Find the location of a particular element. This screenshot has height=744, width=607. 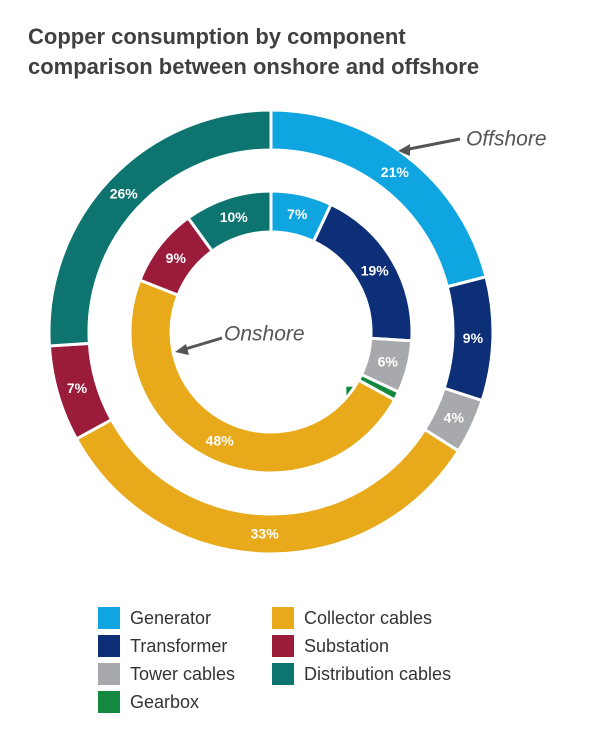

legend-label: Generator is located at coordinates (170, 618).